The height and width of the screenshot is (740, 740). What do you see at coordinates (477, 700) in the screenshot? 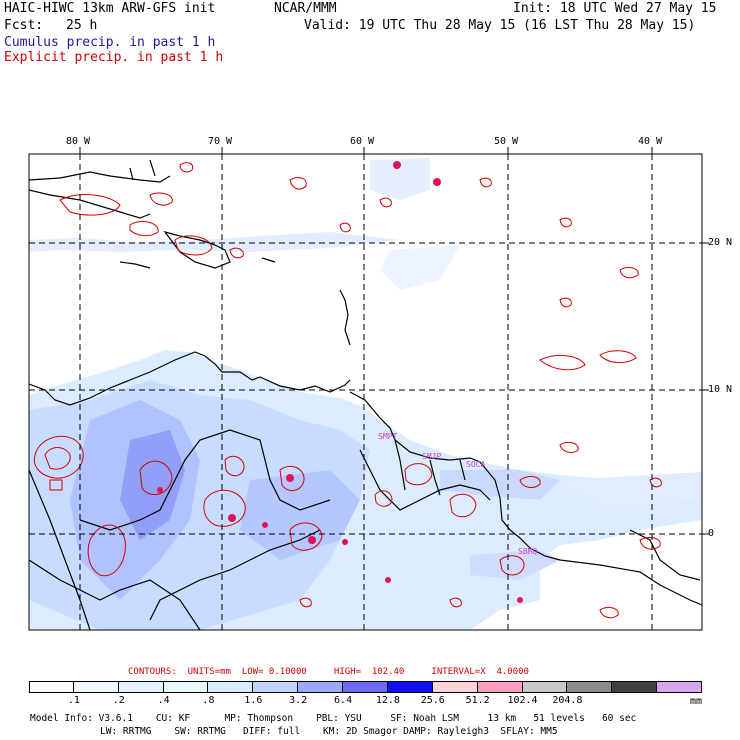
I see `colorbar-tick-label: 51.2` at bounding box center [477, 700].